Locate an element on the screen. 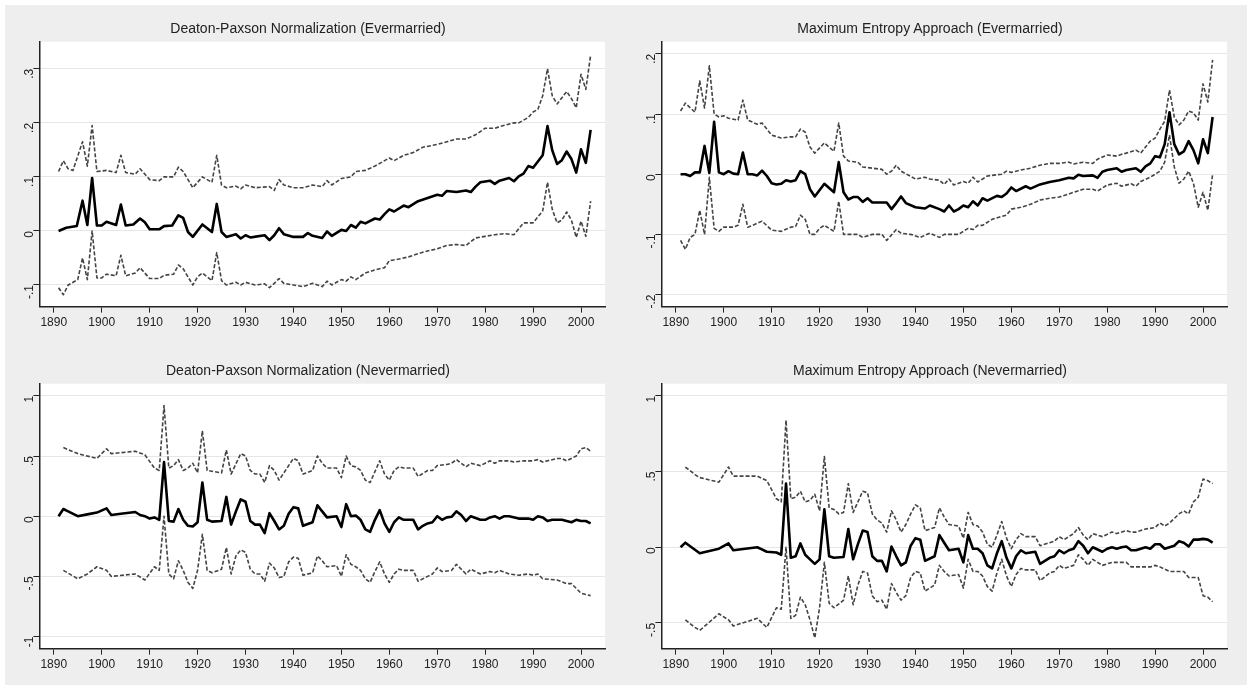 Image resolution: width=1251 pixels, height=689 pixels. chart-title: Deaton-Paxson Normalization (Nevermarried) is located at coordinates (308, 370).